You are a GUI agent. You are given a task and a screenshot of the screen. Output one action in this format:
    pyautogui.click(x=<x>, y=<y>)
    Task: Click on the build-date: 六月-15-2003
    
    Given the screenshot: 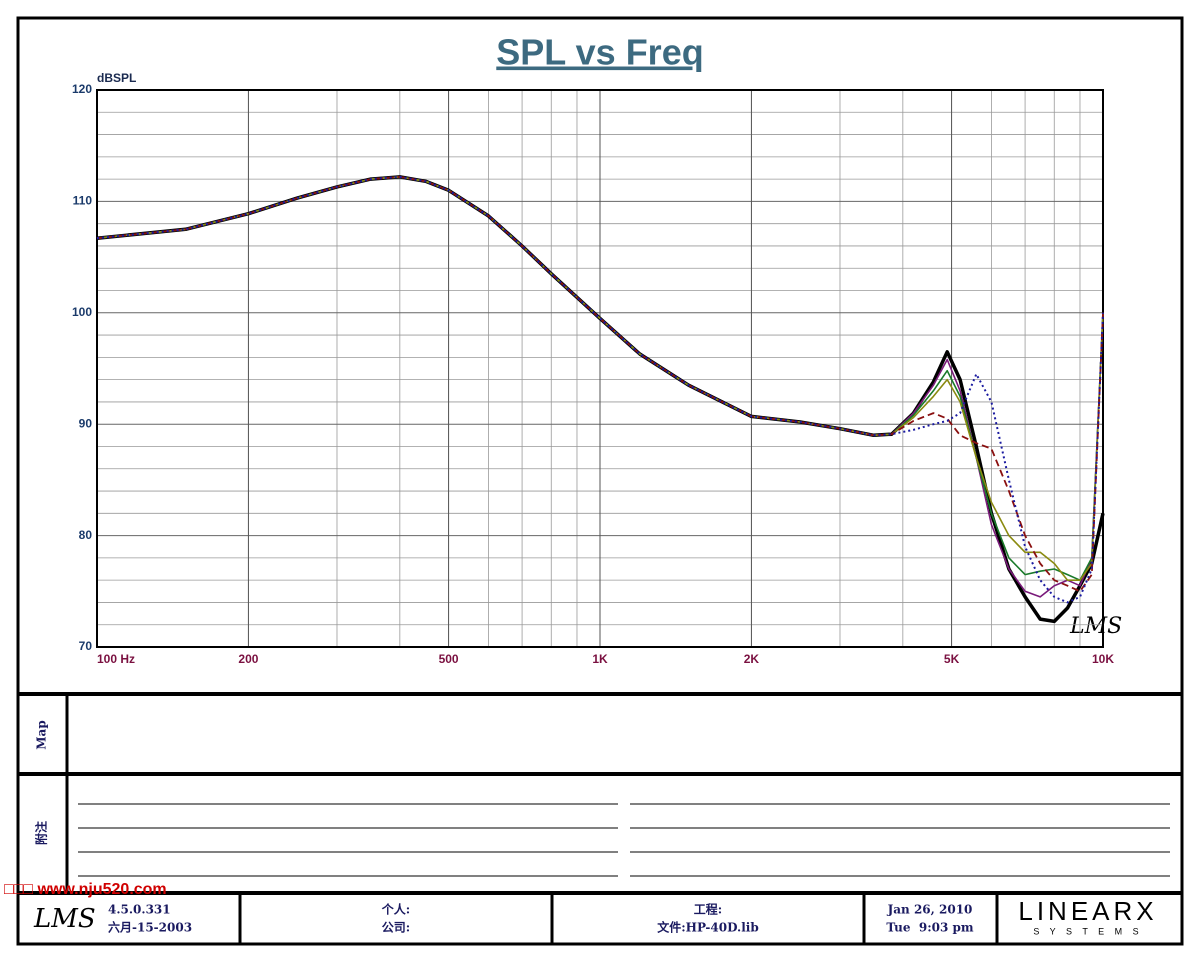 What is the action you would take?
    pyautogui.click(x=150, y=927)
    